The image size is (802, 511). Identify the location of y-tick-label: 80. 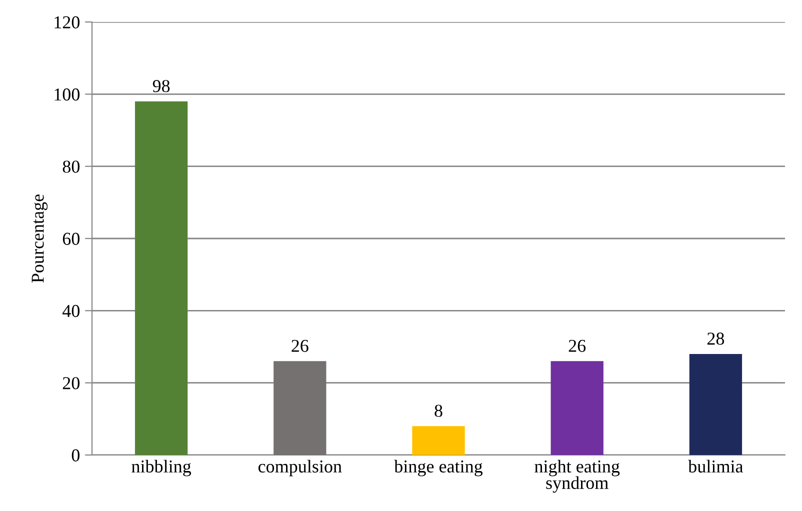
(71, 166).